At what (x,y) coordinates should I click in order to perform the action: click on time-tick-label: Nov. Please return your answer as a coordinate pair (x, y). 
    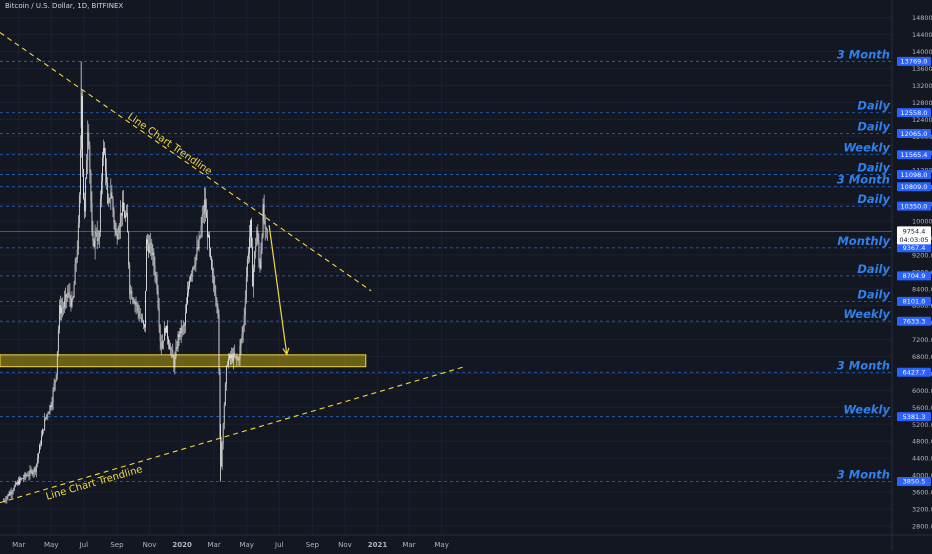
    Looking at the image, I should click on (345, 545).